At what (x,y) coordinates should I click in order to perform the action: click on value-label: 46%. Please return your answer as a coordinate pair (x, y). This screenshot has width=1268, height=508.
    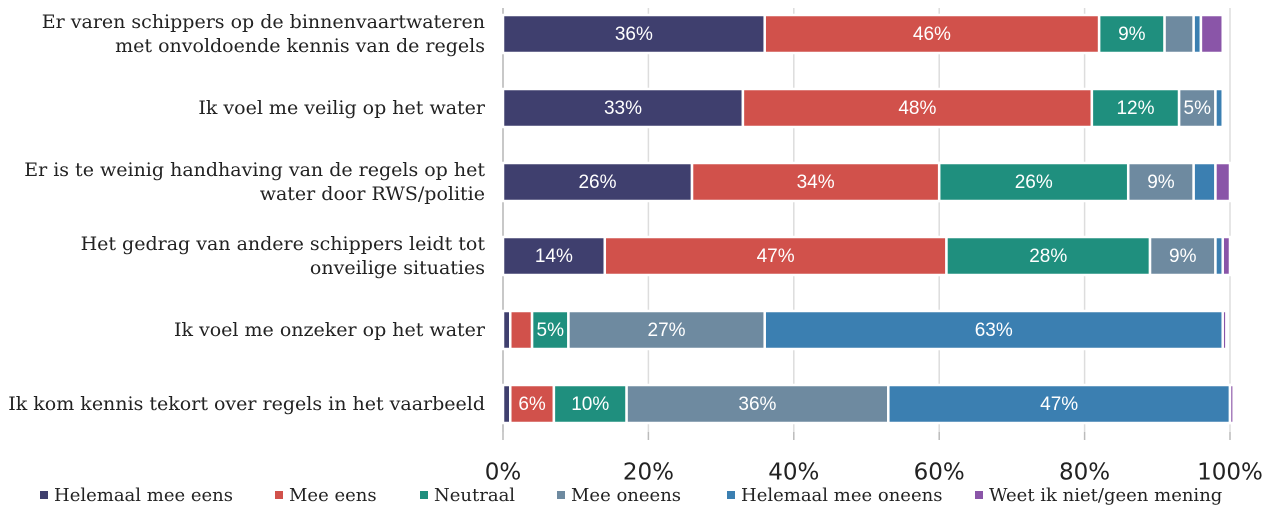
    Looking at the image, I should click on (932, 34).